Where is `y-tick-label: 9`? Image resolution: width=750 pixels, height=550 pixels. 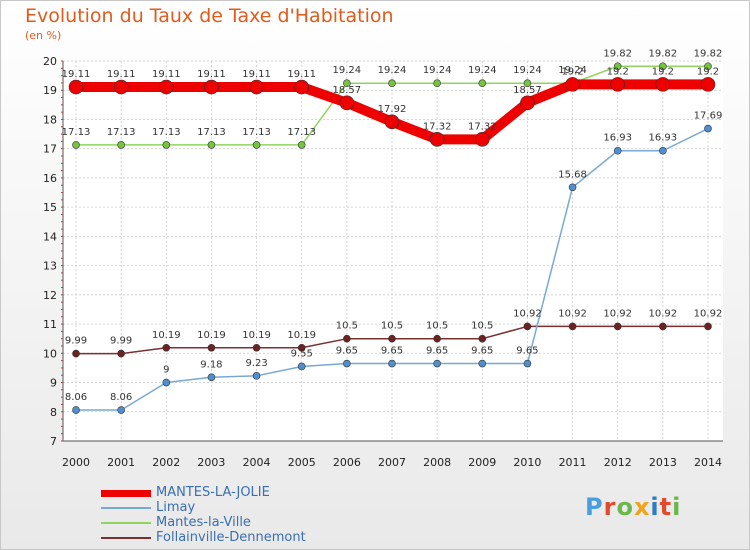
y-tick-label: 9 is located at coordinates (53, 383).